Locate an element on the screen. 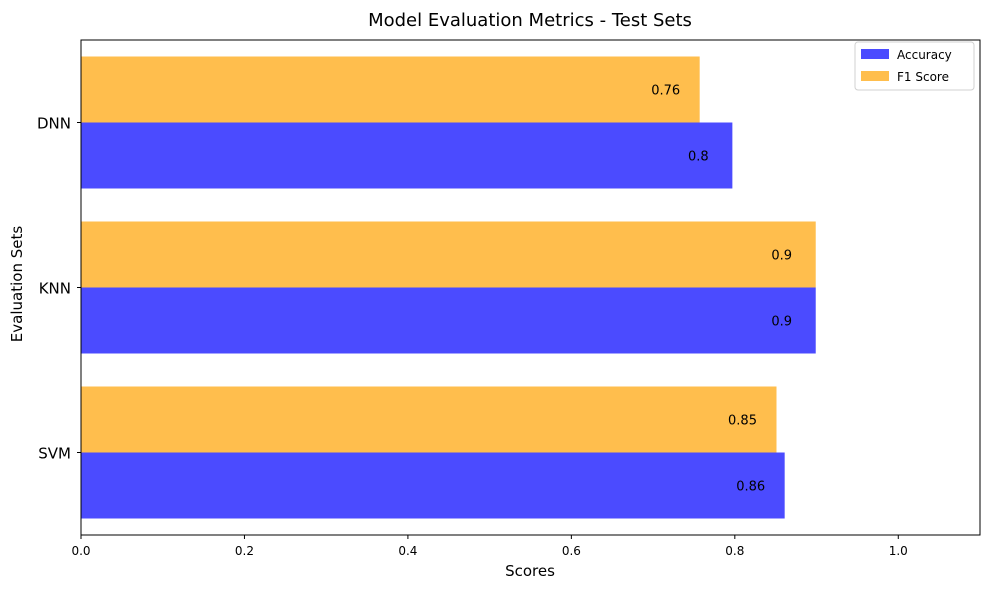  legend-label-f1-score: F1 Score is located at coordinates (923, 77).